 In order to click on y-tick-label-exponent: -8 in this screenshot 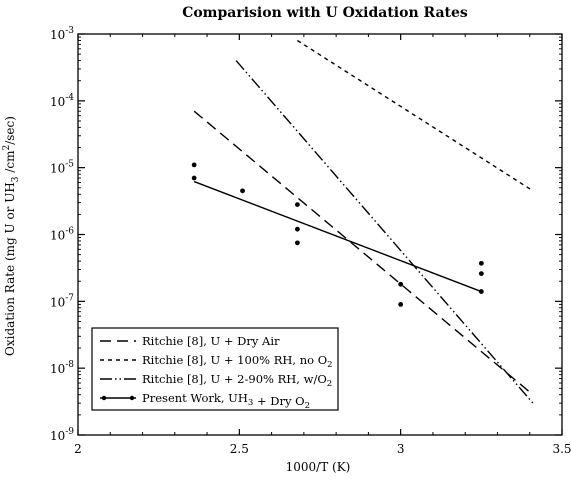, I will do `click(69, 365)`.